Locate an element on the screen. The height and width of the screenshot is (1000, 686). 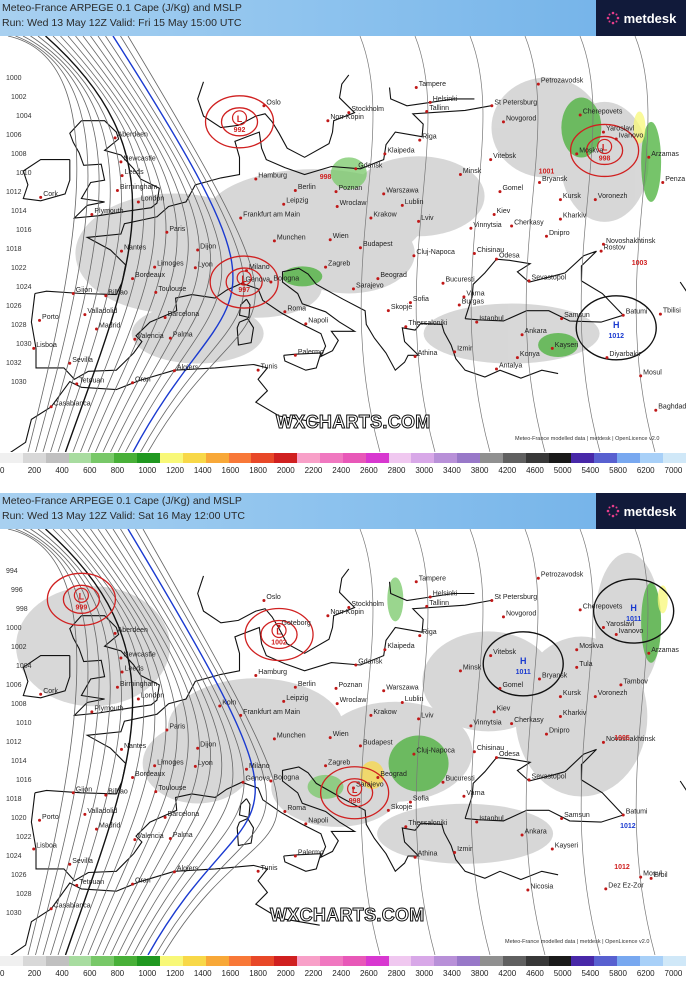
city-label: Bordeaux is located at coordinates (150, 275).